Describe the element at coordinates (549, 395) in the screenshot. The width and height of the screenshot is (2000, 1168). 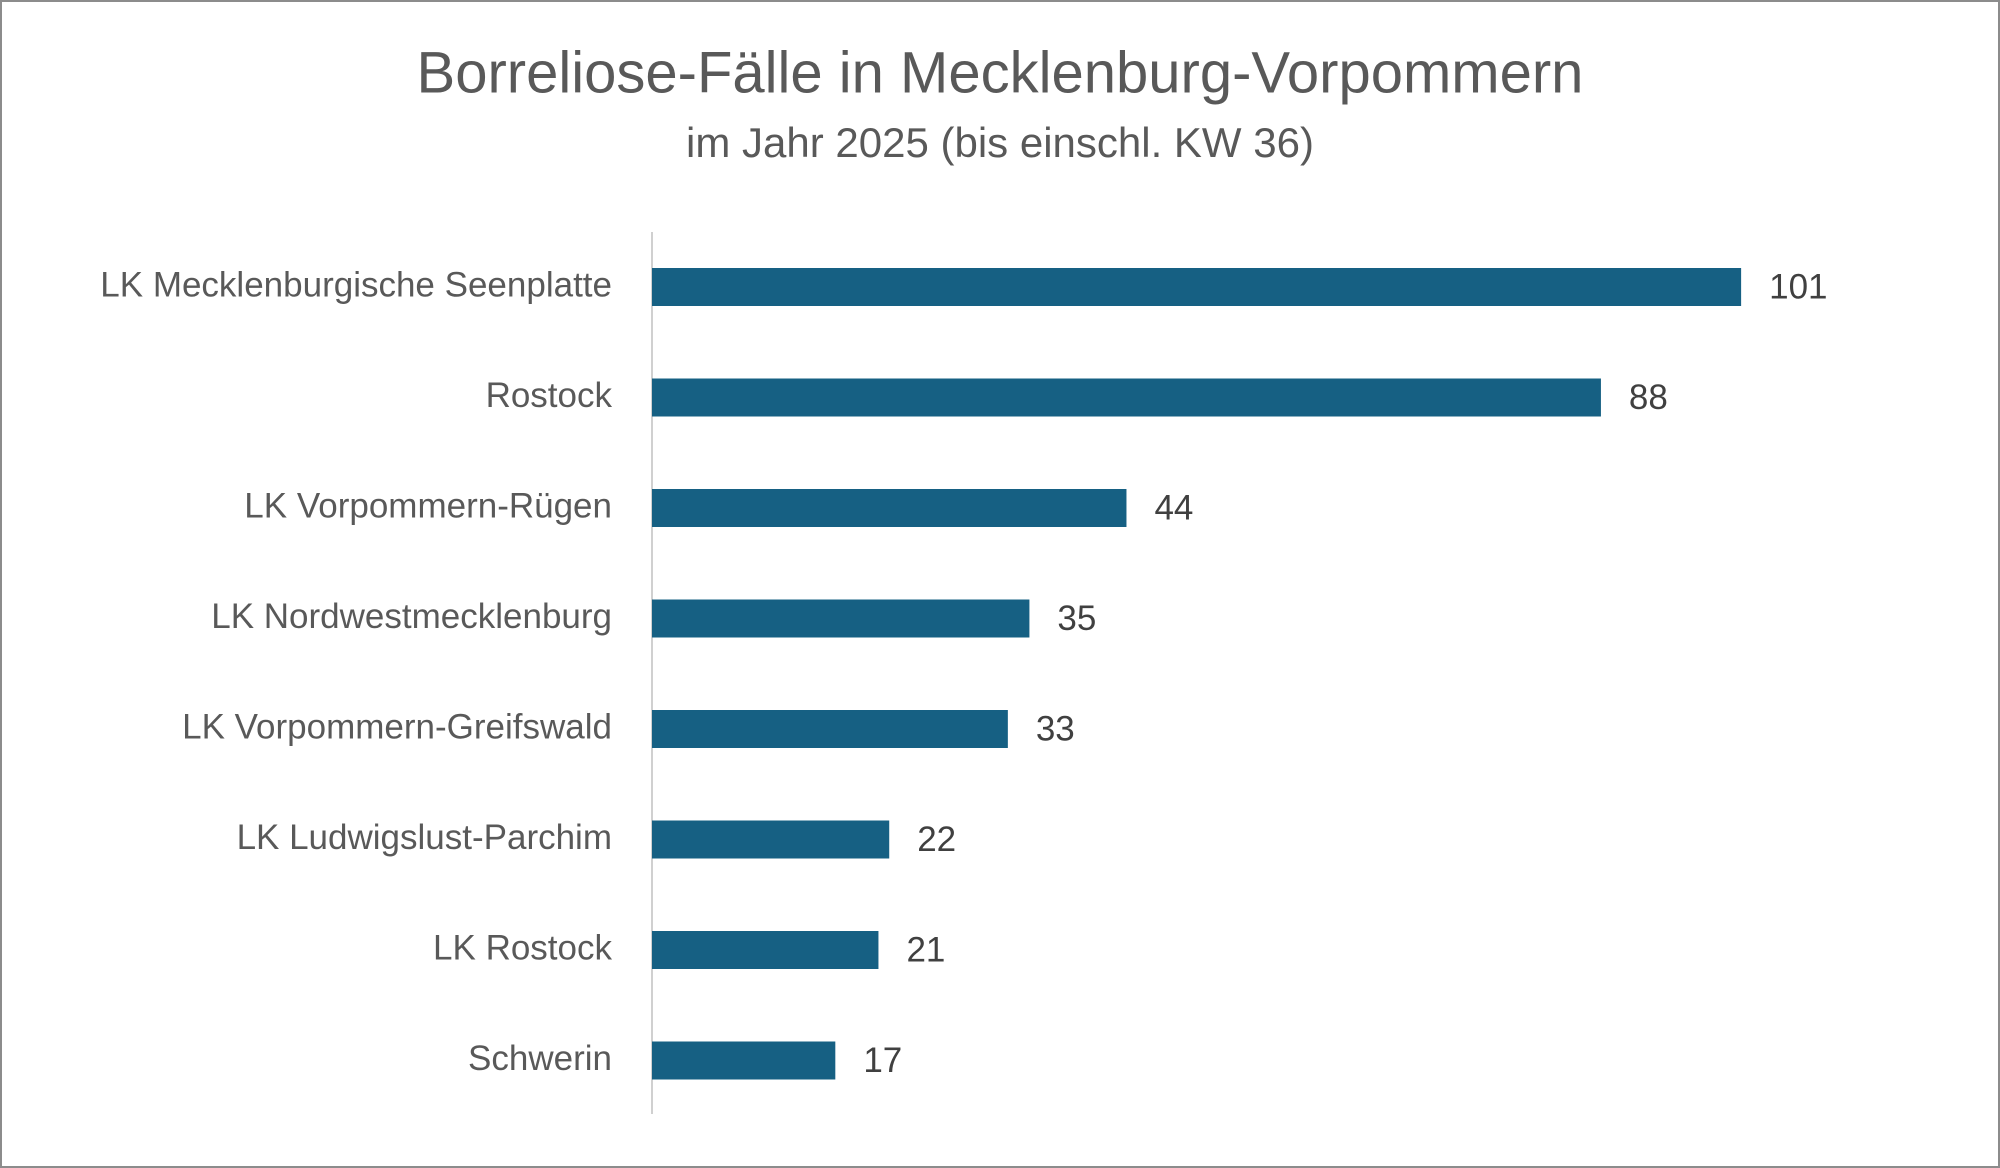
I see `category-label: Rostock` at that location.